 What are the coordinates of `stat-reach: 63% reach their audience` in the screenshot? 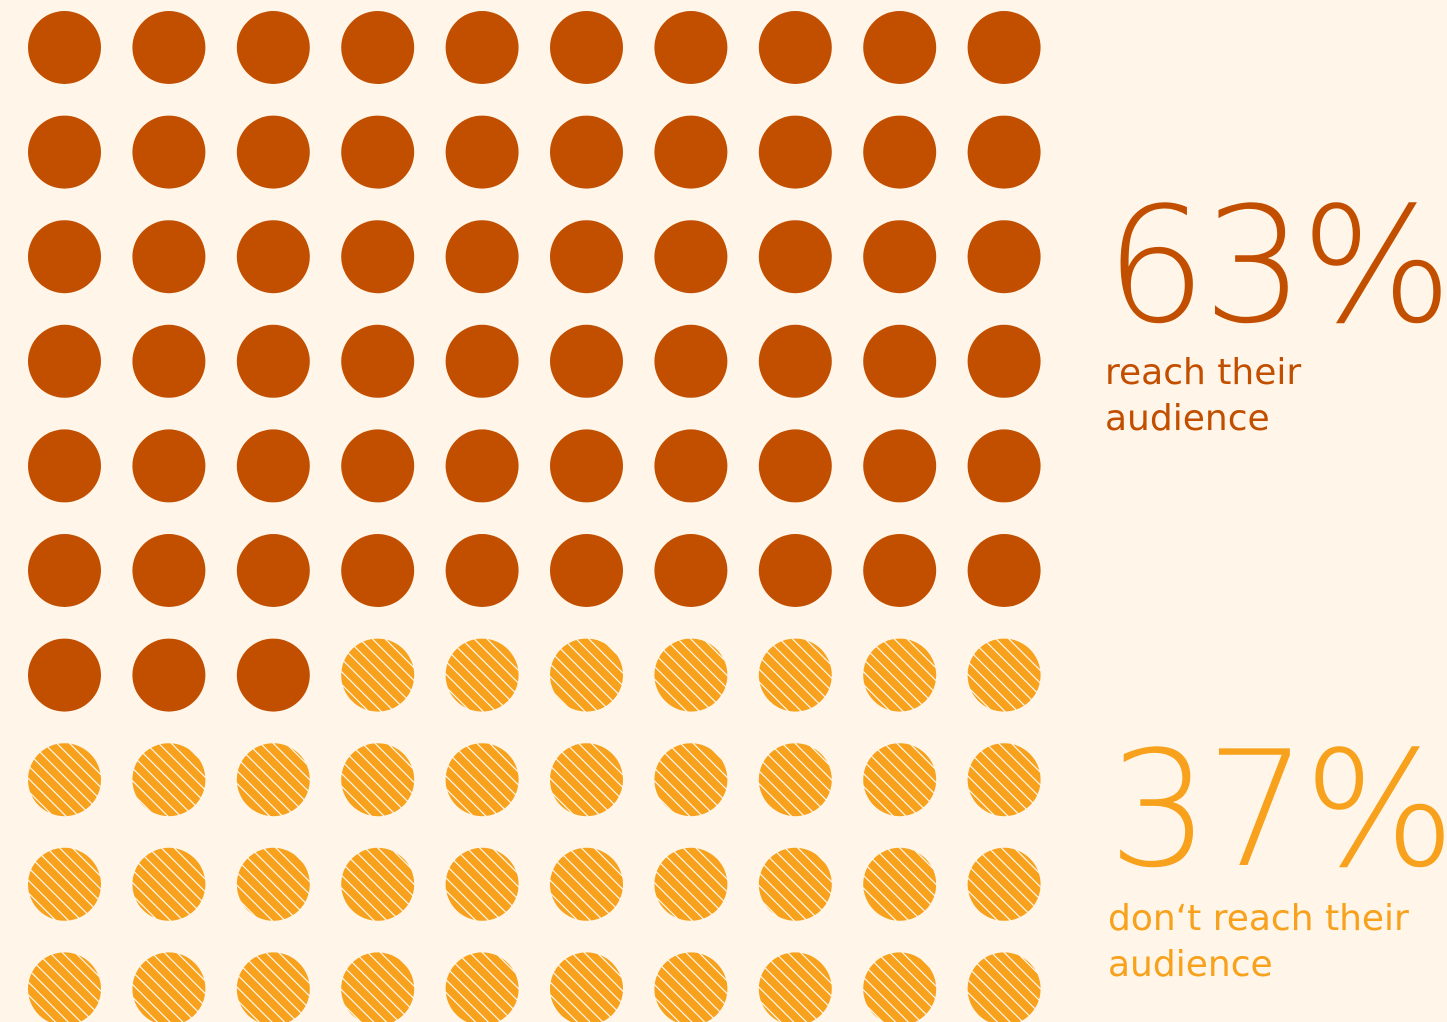 It's located at (1276, 314).